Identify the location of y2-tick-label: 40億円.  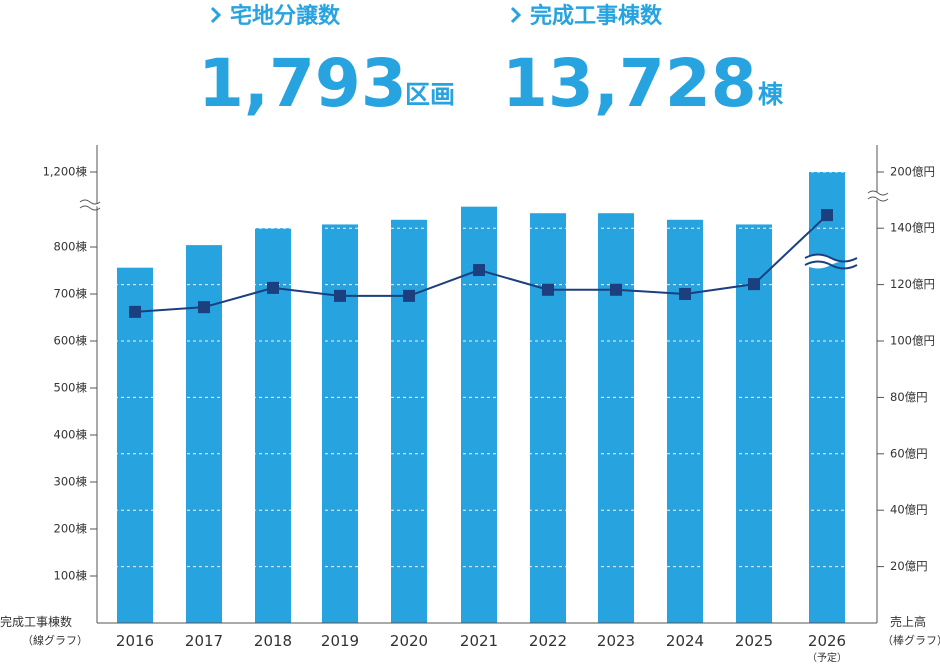
(909, 510).